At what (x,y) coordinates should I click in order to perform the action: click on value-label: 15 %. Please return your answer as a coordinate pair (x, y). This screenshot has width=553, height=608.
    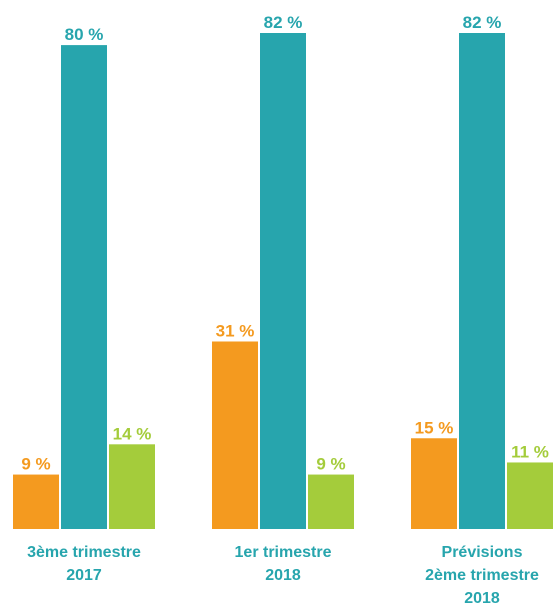
    Looking at the image, I should click on (434, 427).